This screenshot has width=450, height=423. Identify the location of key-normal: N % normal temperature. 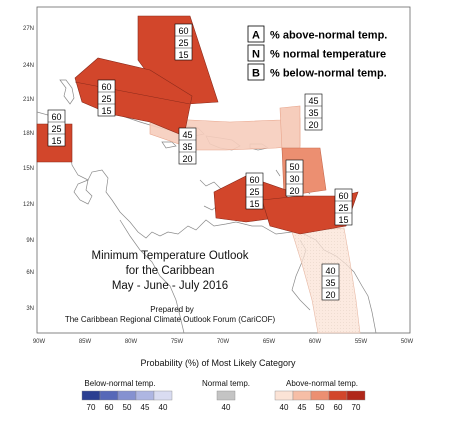
(316, 53).